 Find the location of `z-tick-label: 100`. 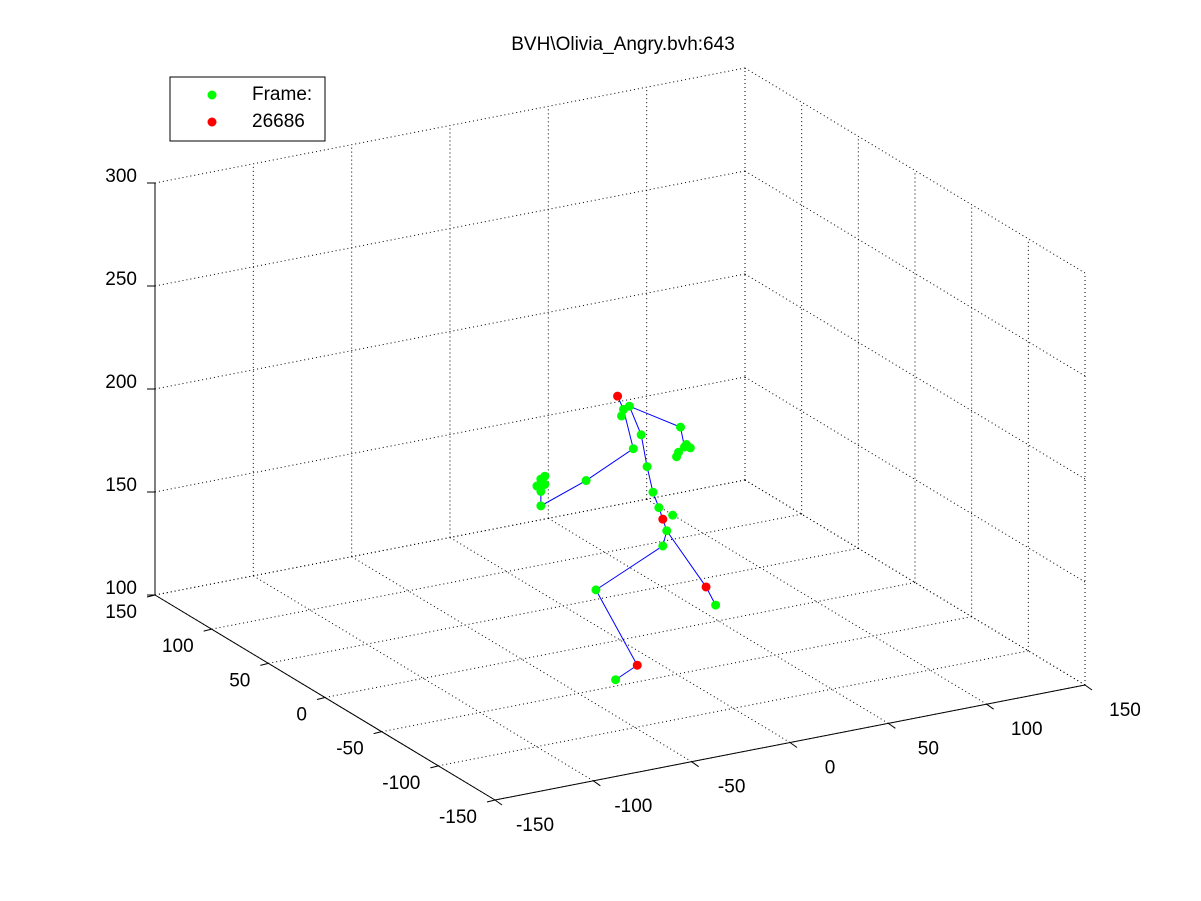

z-tick-label: 100 is located at coordinates (121, 588).